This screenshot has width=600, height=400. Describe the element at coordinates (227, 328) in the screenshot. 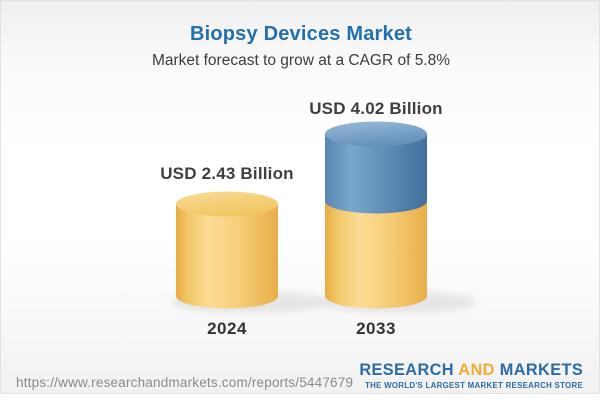

I see `x-tick-2024: 2024` at that location.